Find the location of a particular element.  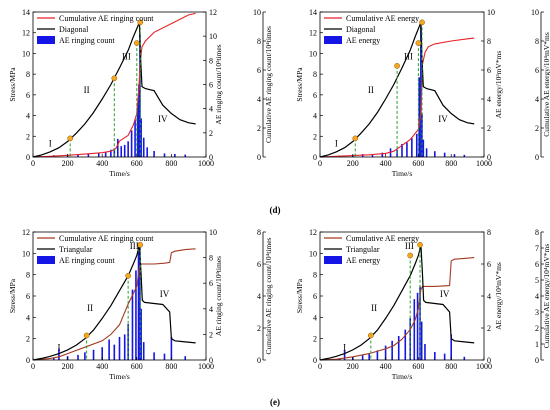

x-axis-label: Time/s is located at coordinates (119, 173).